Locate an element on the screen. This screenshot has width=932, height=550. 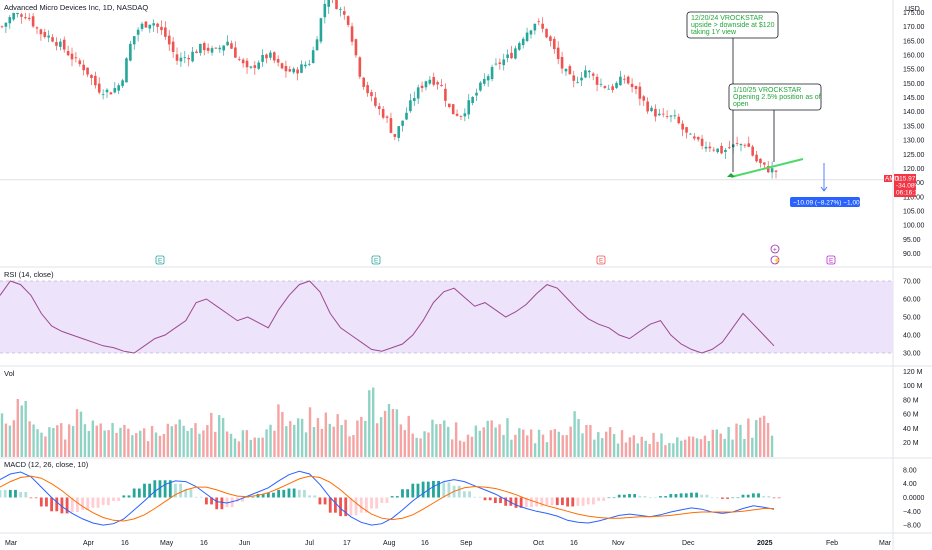
upcoming-events: + ⚡ is located at coordinates (775, 254).